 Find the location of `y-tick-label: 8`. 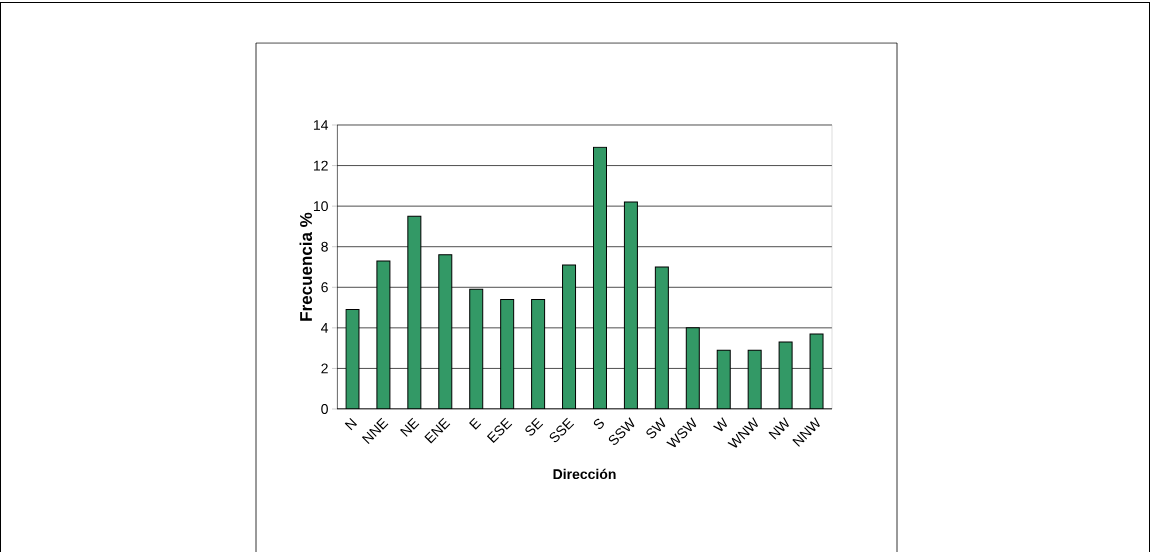

y-tick-label: 8 is located at coordinates (324, 246).